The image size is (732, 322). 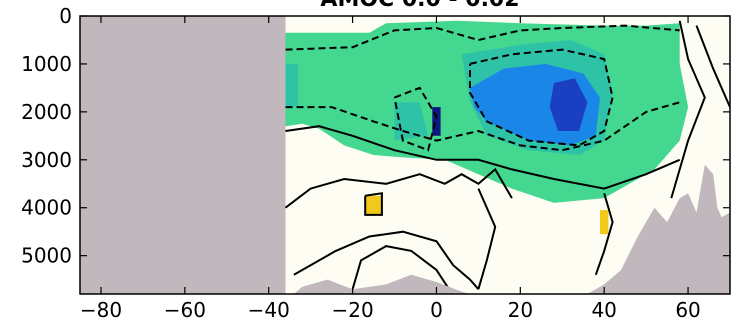 I want to click on chart-title: AMOC 0.0 - 0.02, so click(x=419, y=6).